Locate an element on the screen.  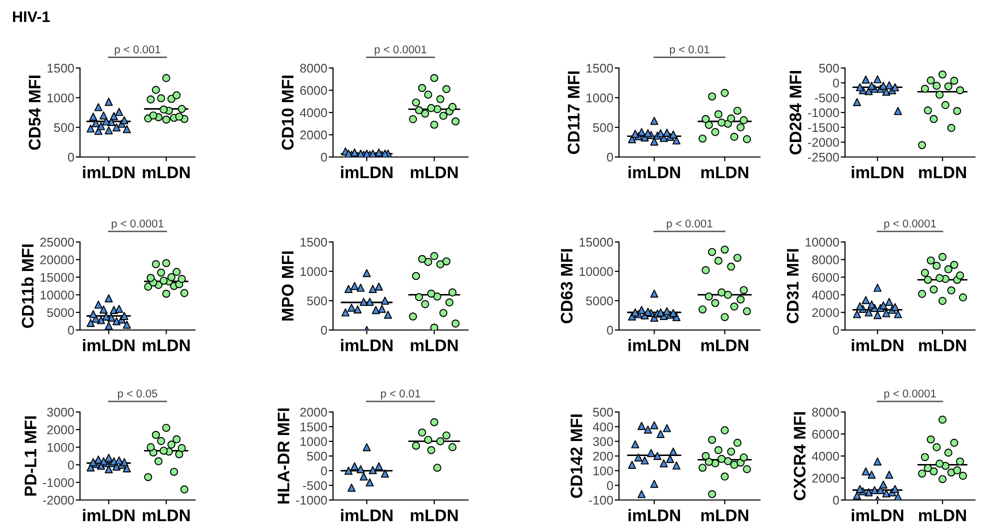
y-tick-label: 3000 is located at coordinates (60, 412).